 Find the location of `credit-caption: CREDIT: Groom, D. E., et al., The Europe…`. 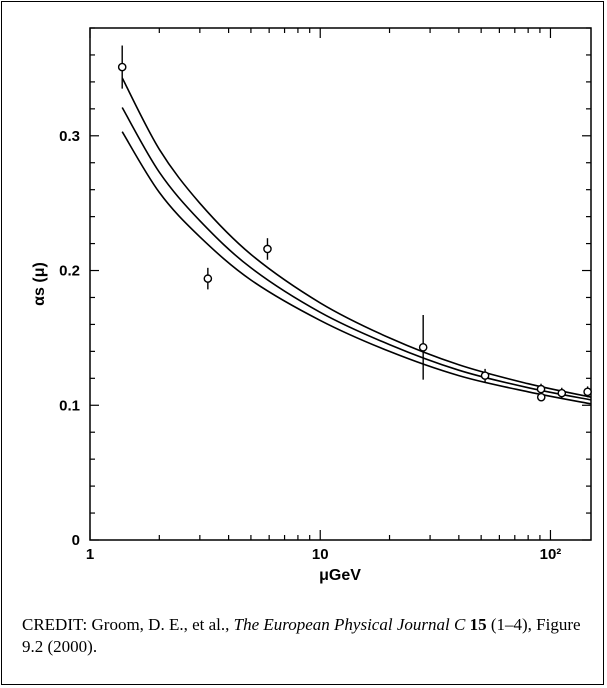

credit-caption: CREDIT: Groom, D. E., et al., The Europe… is located at coordinates (307, 636).